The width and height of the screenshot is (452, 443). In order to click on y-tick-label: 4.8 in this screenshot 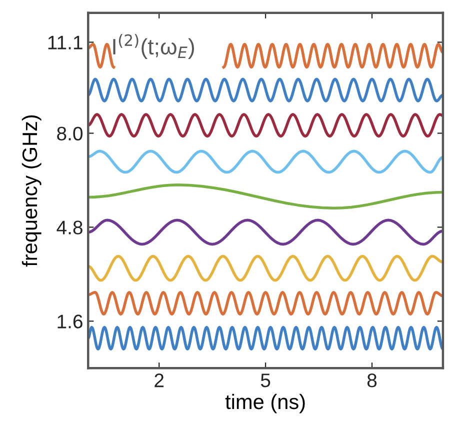, I will do `click(69, 227)`.